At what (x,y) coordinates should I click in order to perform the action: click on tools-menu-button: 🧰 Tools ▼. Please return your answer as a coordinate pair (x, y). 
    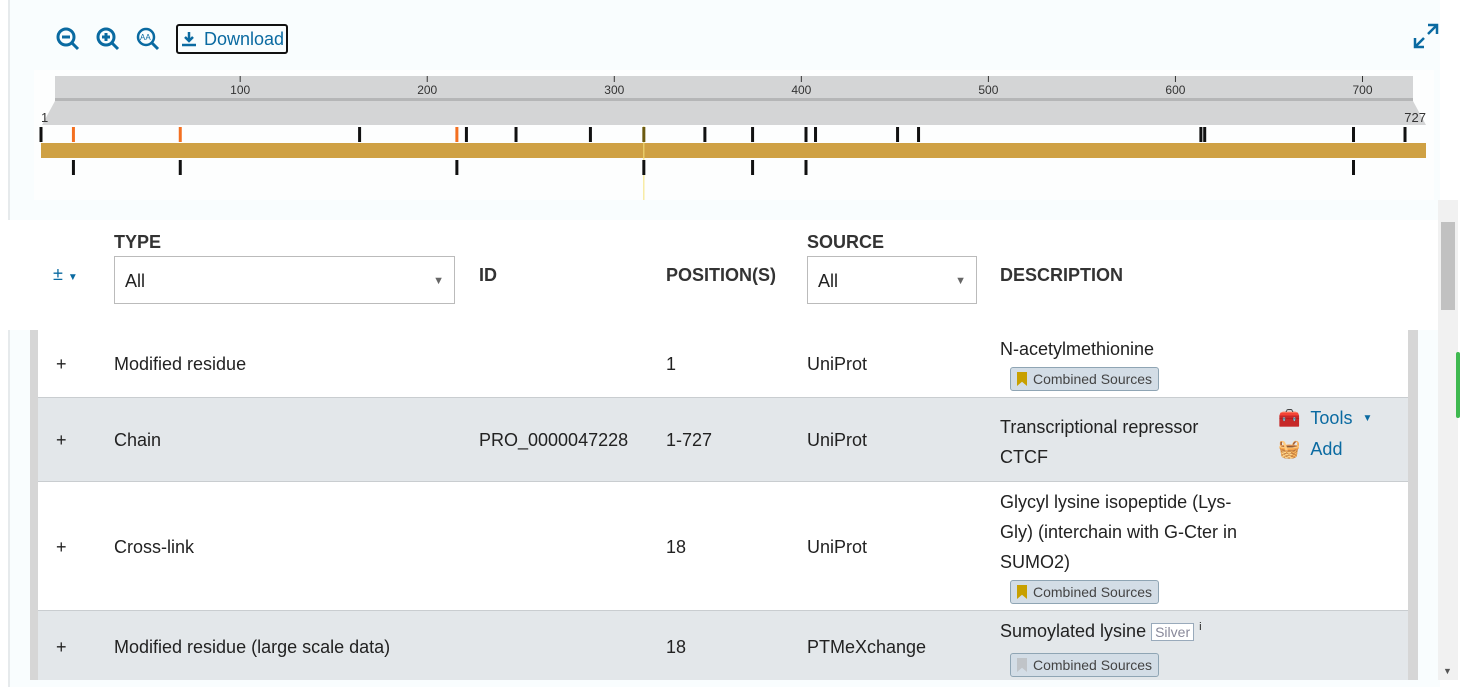
    Looking at the image, I should click on (1325, 418).